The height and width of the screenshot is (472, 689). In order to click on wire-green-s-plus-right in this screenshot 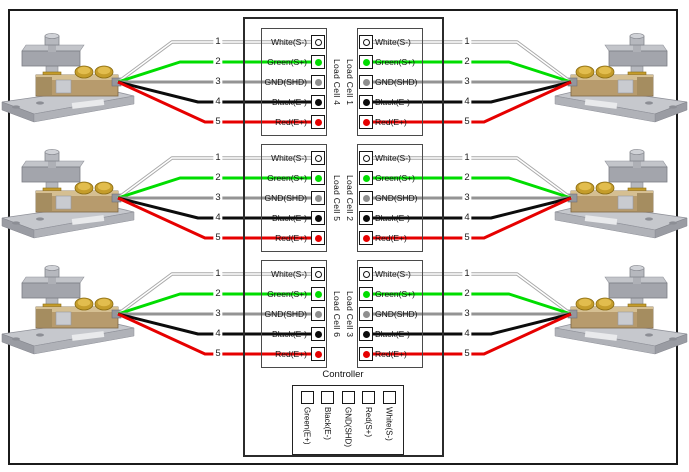, I will do `click(471, 72)`.